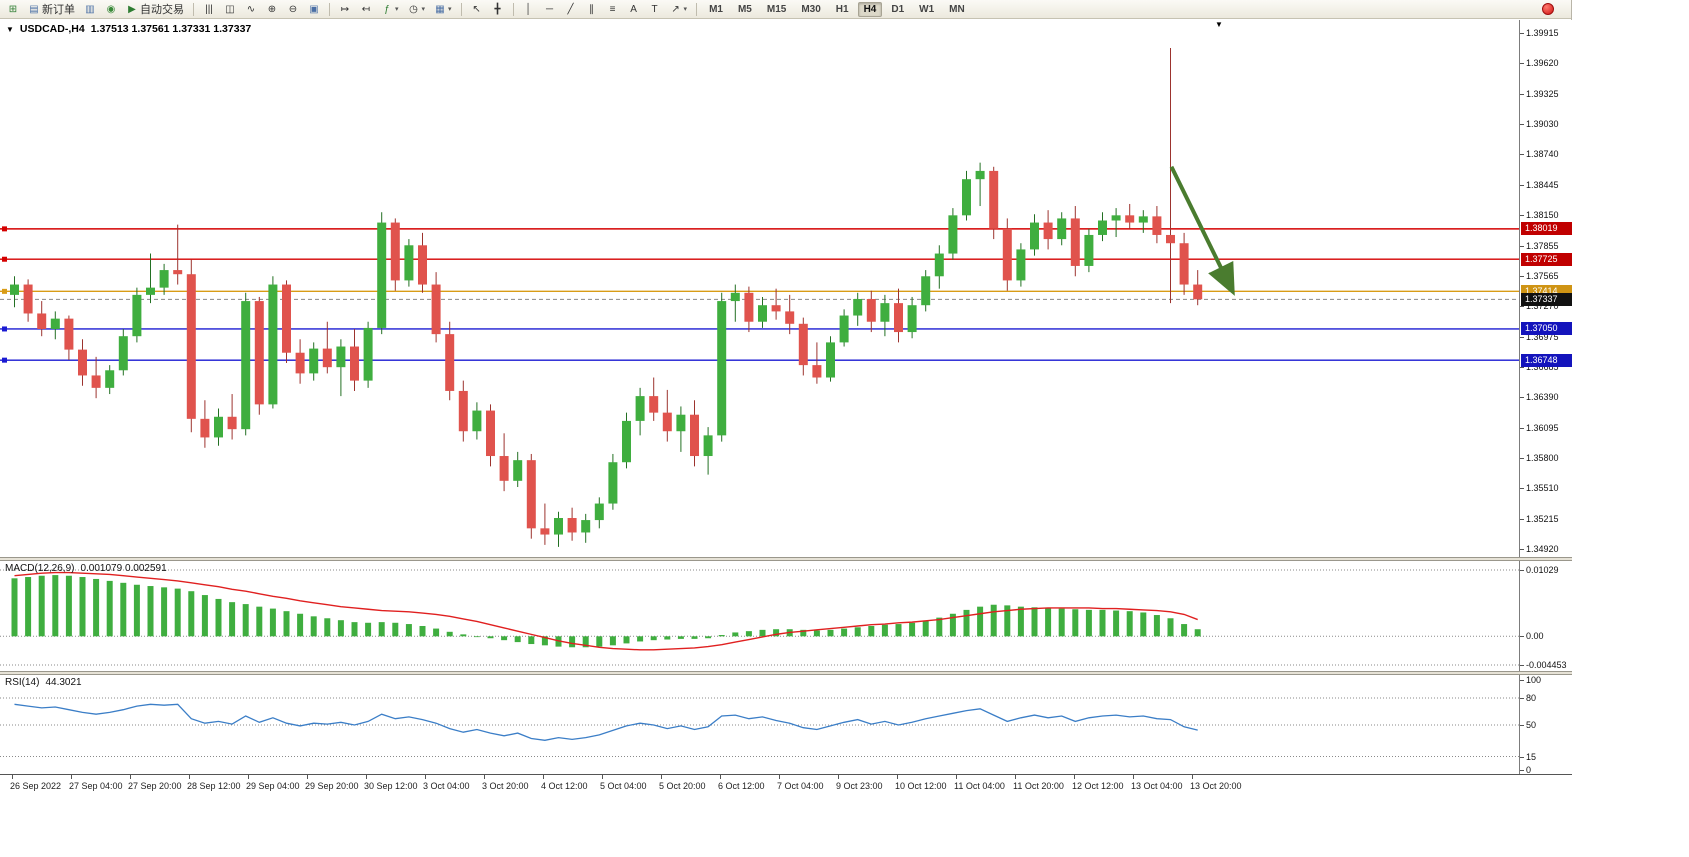 This screenshot has height=857, width=1689. I want to click on vertical-line-icon: │, so click(528, 9).